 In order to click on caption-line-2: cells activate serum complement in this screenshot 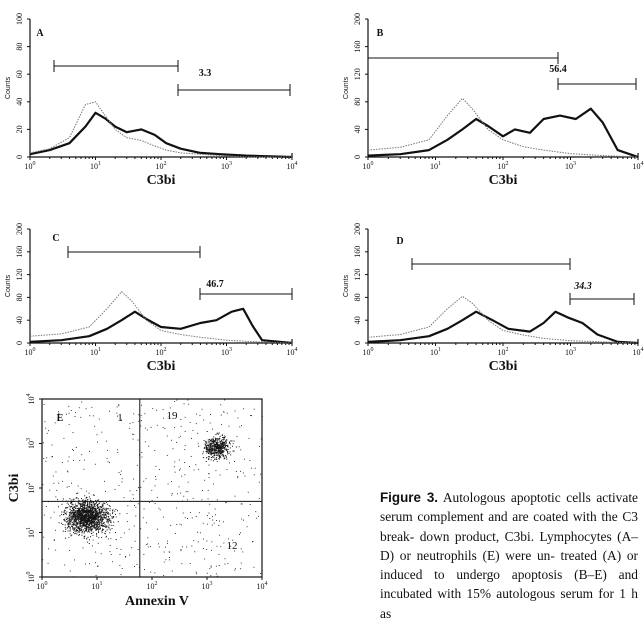, I will do `click(509, 507)`.